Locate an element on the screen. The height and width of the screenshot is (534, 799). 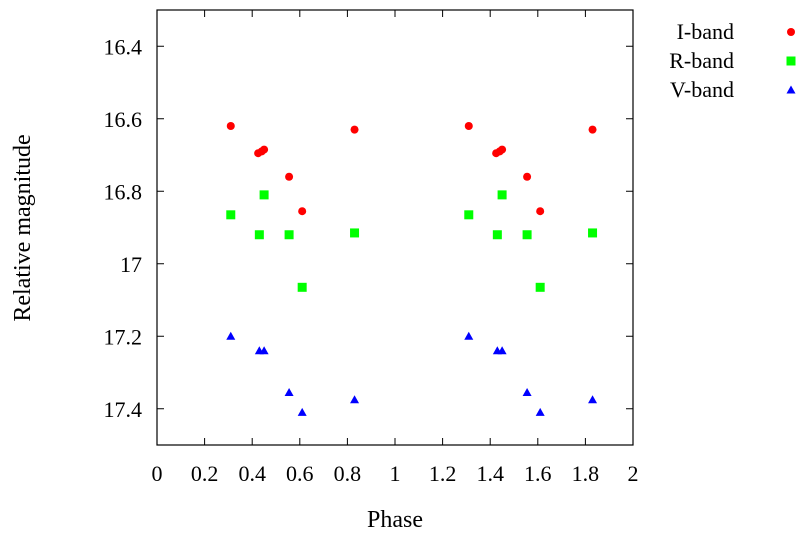
legend-marker-r-band is located at coordinates (791, 61).